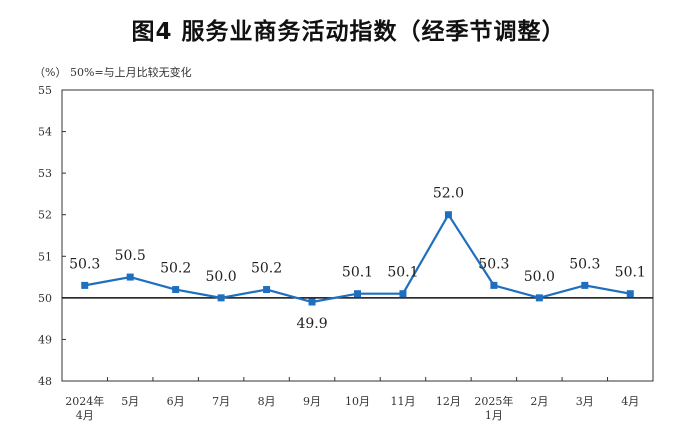 This screenshot has height=436, width=697. Describe the element at coordinates (448, 194) in the screenshot. I see `data-label: 52.0` at that location.